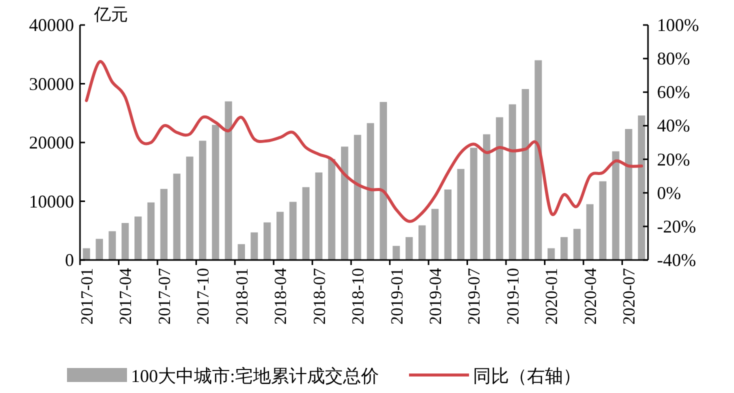  What do you see at coordinates (86, 296) in the screenshot?
I see `x-tick-label: 2017-01` at bounding box center [86, 296].